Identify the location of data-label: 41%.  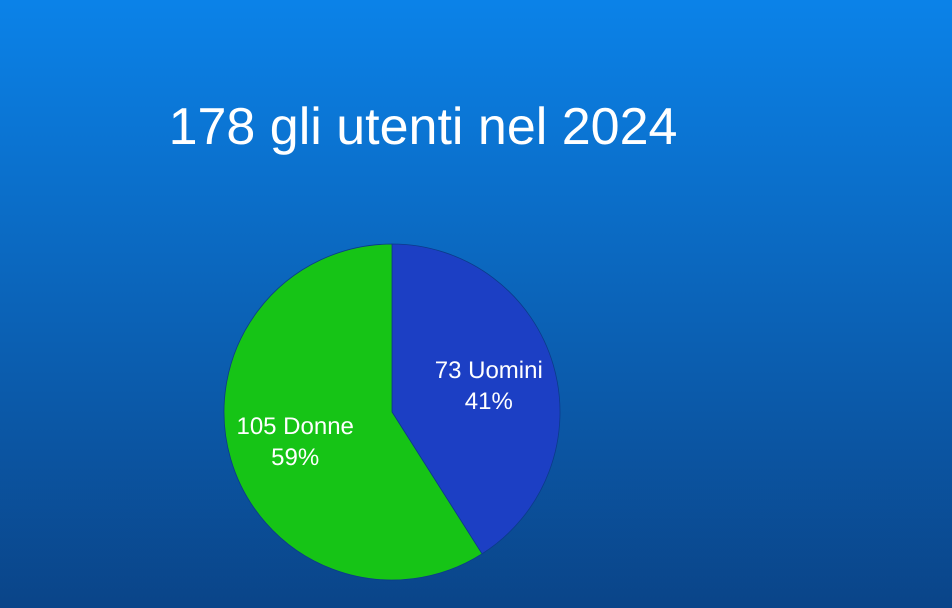
(488, 401).